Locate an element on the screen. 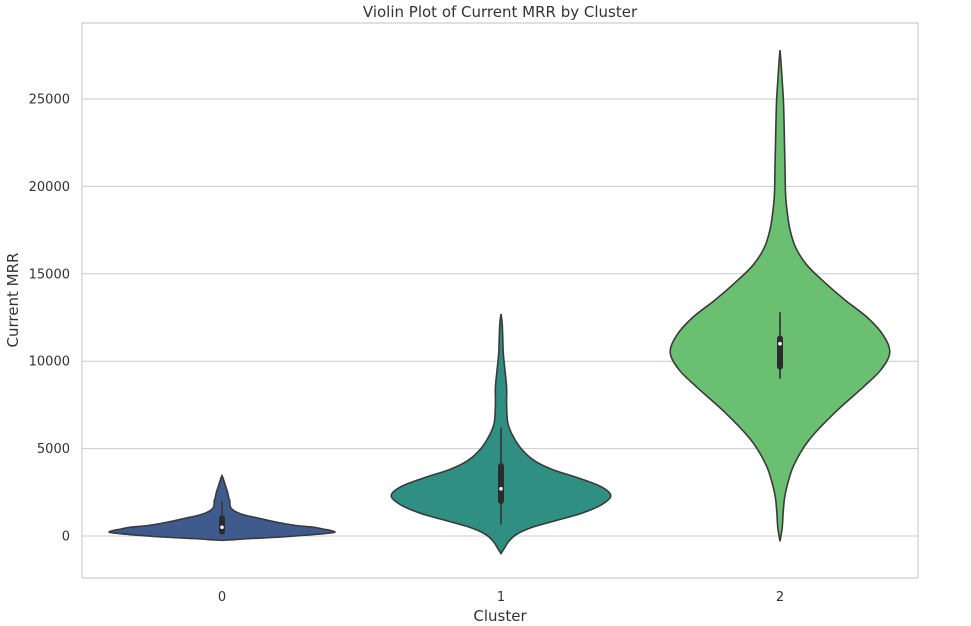  x-tick-label: 2 is located at coordinates (780, 597).